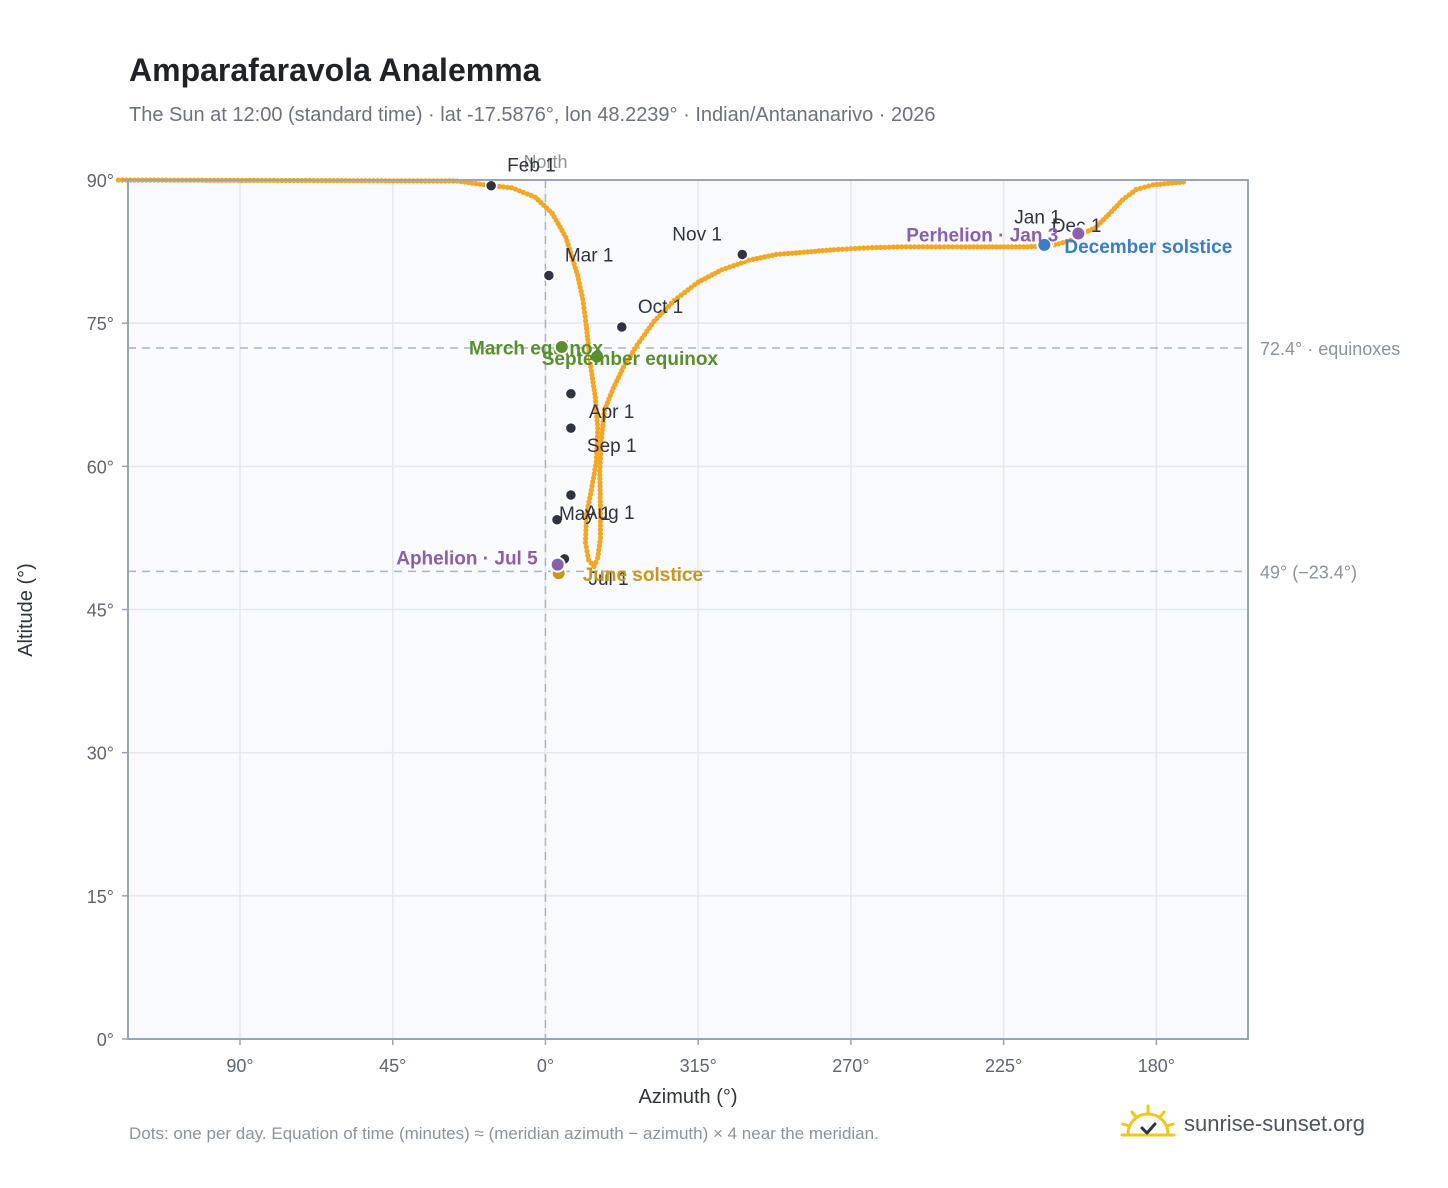 The height and width of the screenshot is (1188, 1448). What do you see at coordinates (611, 412) in the screenshot?
I see `month-label: Apr 1` at bounding box center [611, 412].